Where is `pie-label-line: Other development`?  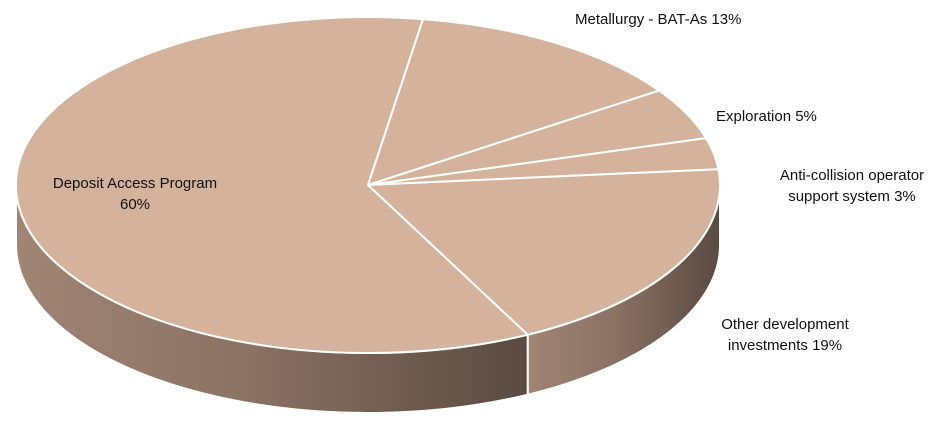 pie-label-line: Other development is located at coordinates (785, 324).